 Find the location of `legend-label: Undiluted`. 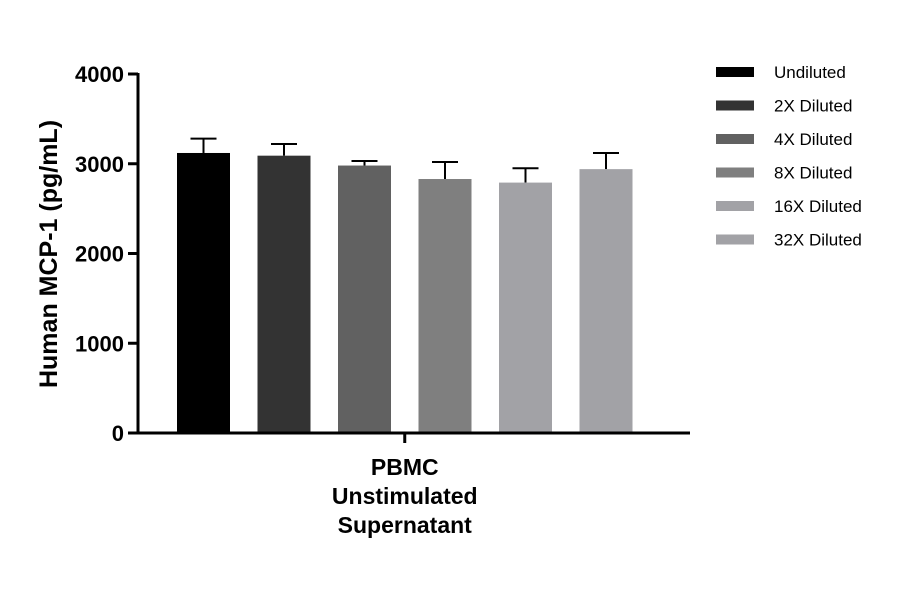

legend-label: Undiluted is located at coordinates (810, 72).